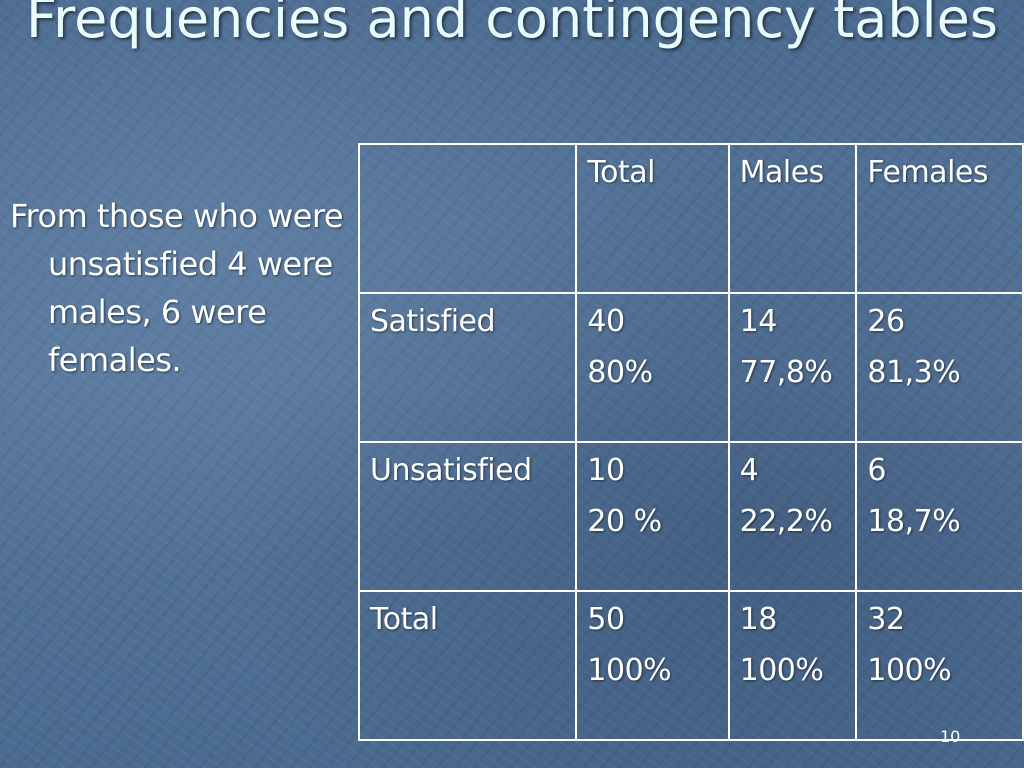  Describe the element at coordinates (749, 470) in the screenshot. I see `unsatisfied-males-count: 4` at that location.